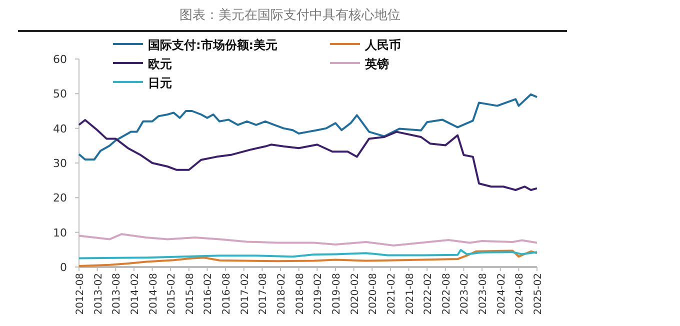 The height and width of the screenshot is (326, 680). Describe the element at coordinates (213, 45) in the screenshot. I see `legend-label: 国际支付:市场份额:美元` at that location.